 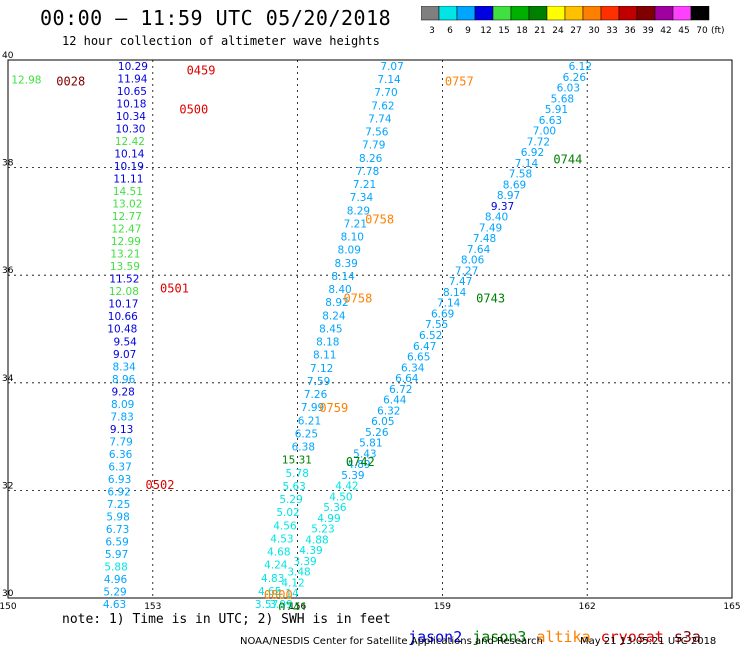 I want to click on color-scale-tick: 24, so click(x=558, y=31).